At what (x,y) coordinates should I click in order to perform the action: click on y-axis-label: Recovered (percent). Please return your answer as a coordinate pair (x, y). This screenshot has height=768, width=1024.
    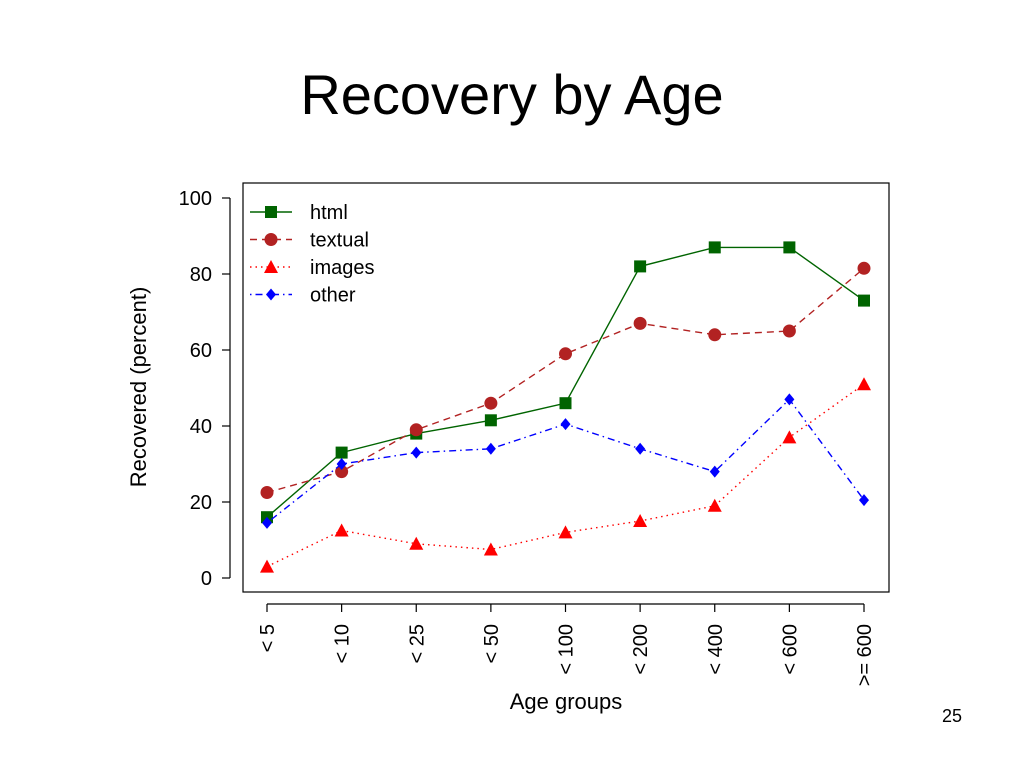
    Looking at the image, I should click on (138, 387).